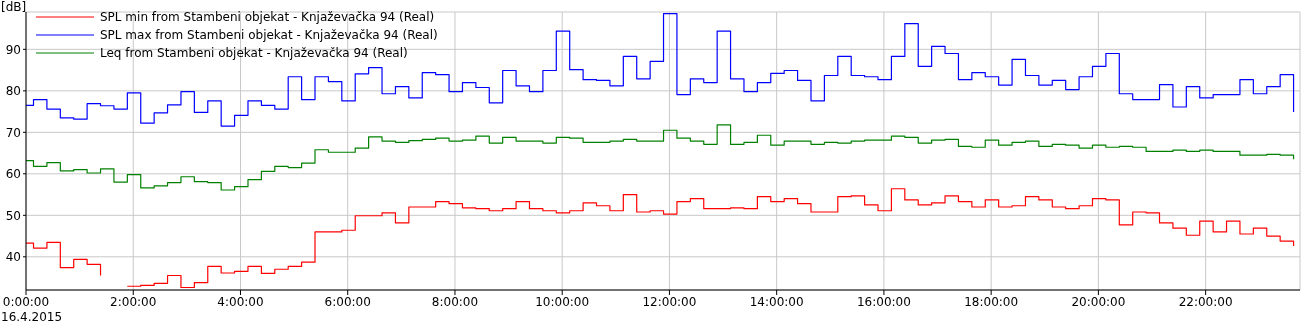  What do you see at coordinates (13, 132) in the screenshot?
I see `y-tick-label: 70` at bounding box center [13, 132].